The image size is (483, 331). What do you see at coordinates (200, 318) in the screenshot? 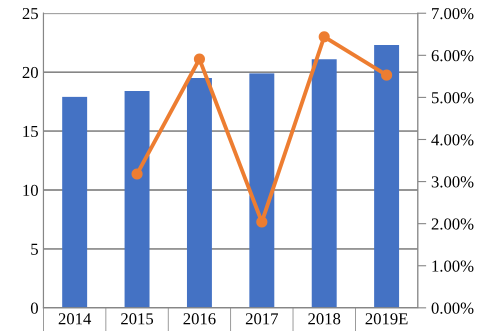
I see `x-tick-label: 2016` at bounding box center [200, 318].